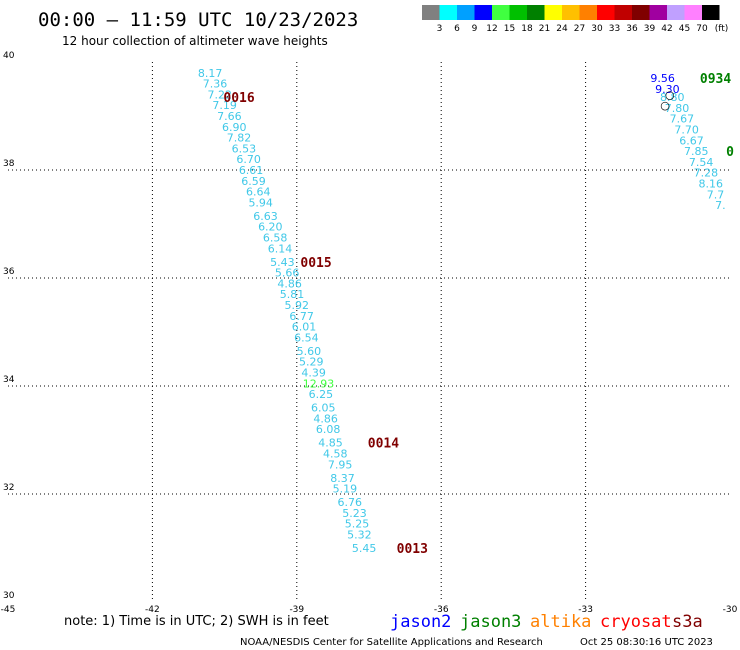  Describe the element at coordinates (335, 454) in the screenshot. I see `swh-value: 4.58` at that location.